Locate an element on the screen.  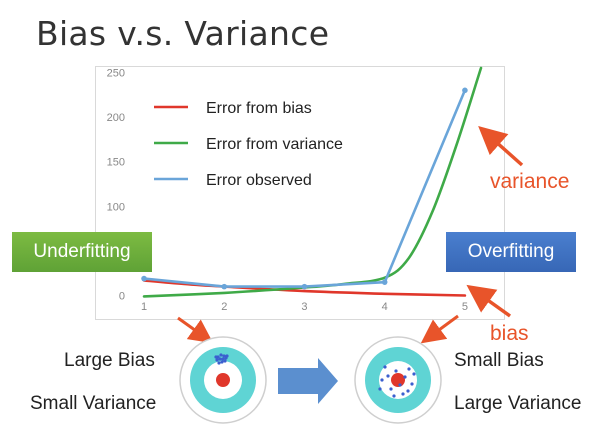
right-target is located at coordinates (398, 380).